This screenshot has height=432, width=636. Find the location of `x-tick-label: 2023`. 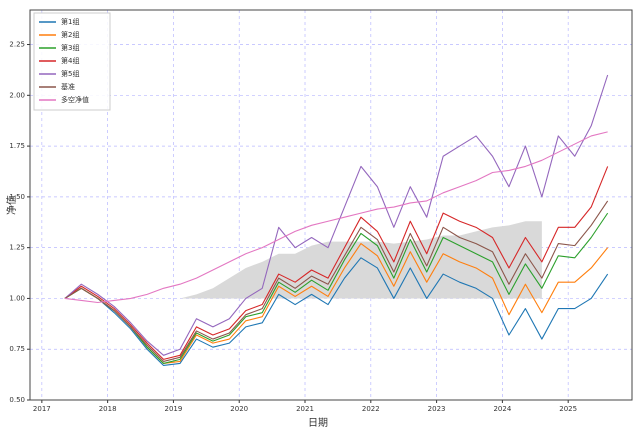

x-tick-label: 2023 is located at coordinates (437, 409).